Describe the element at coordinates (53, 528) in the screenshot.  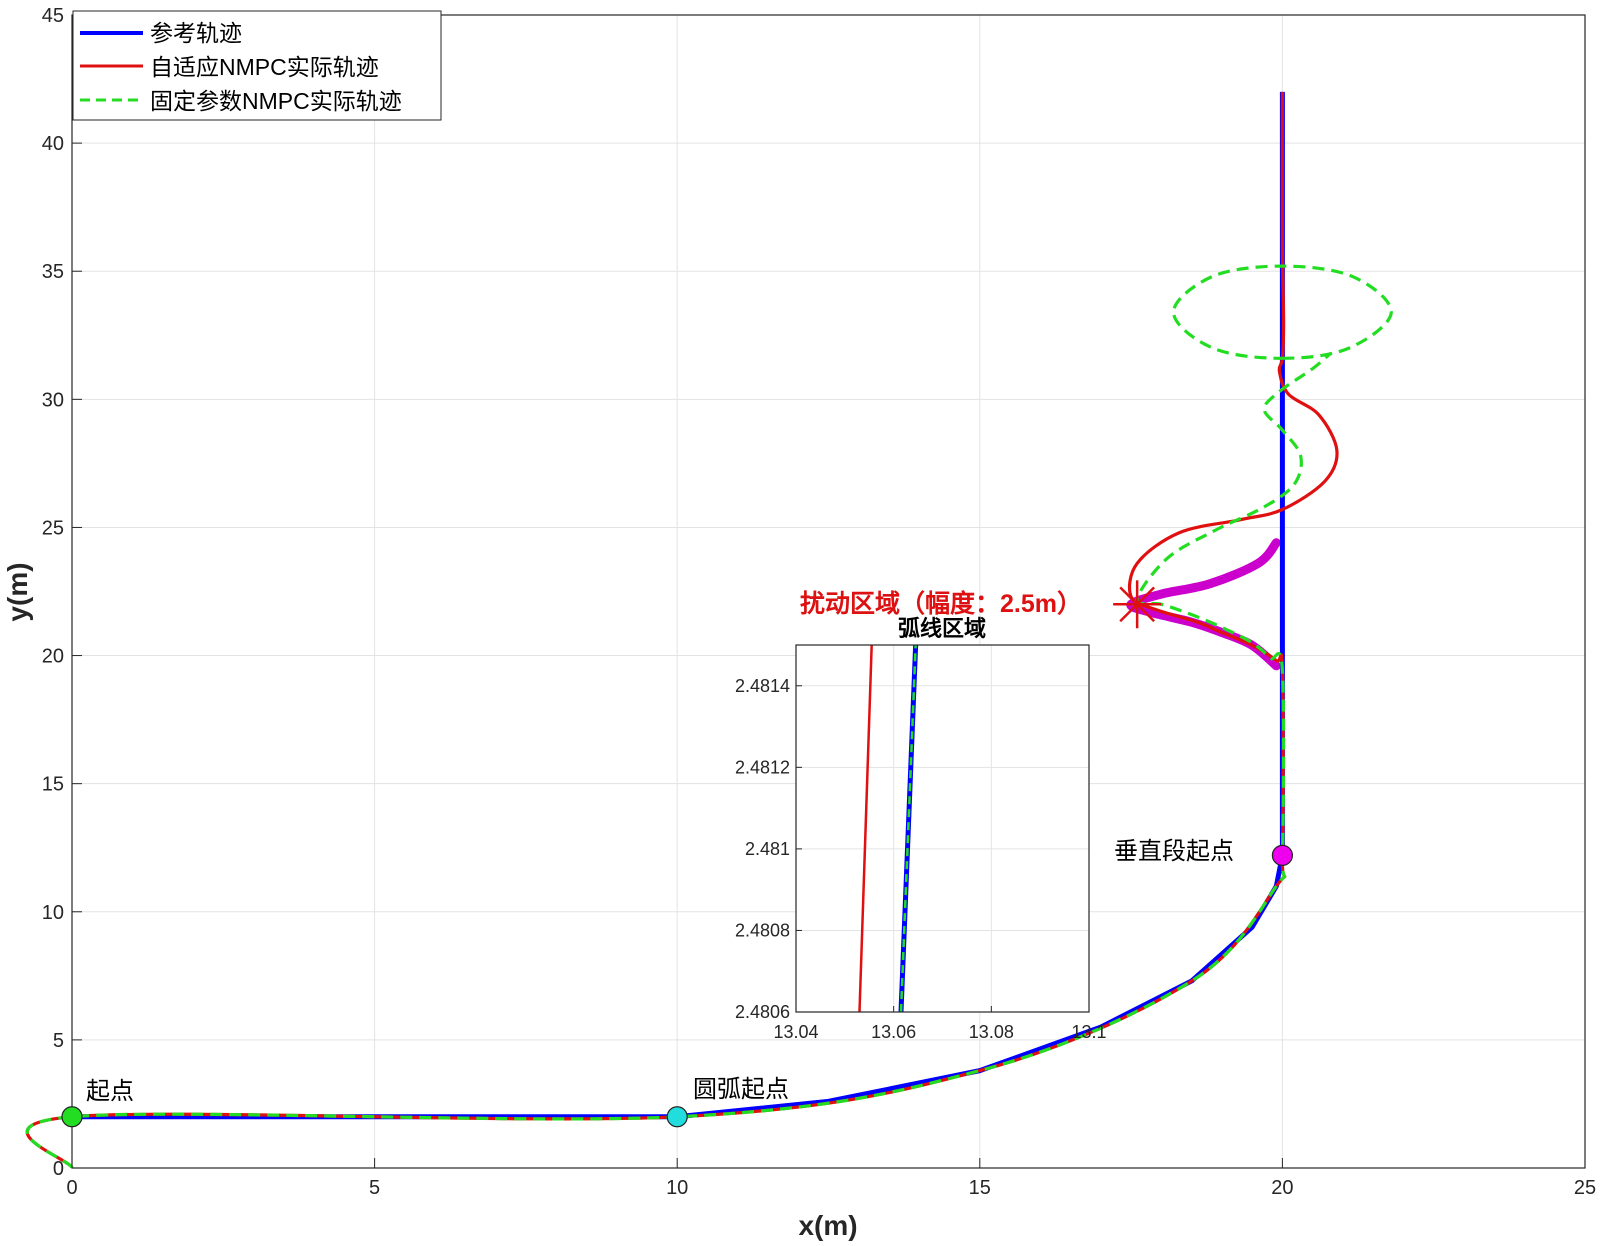
I see `y-tick-label: 25` at that location.